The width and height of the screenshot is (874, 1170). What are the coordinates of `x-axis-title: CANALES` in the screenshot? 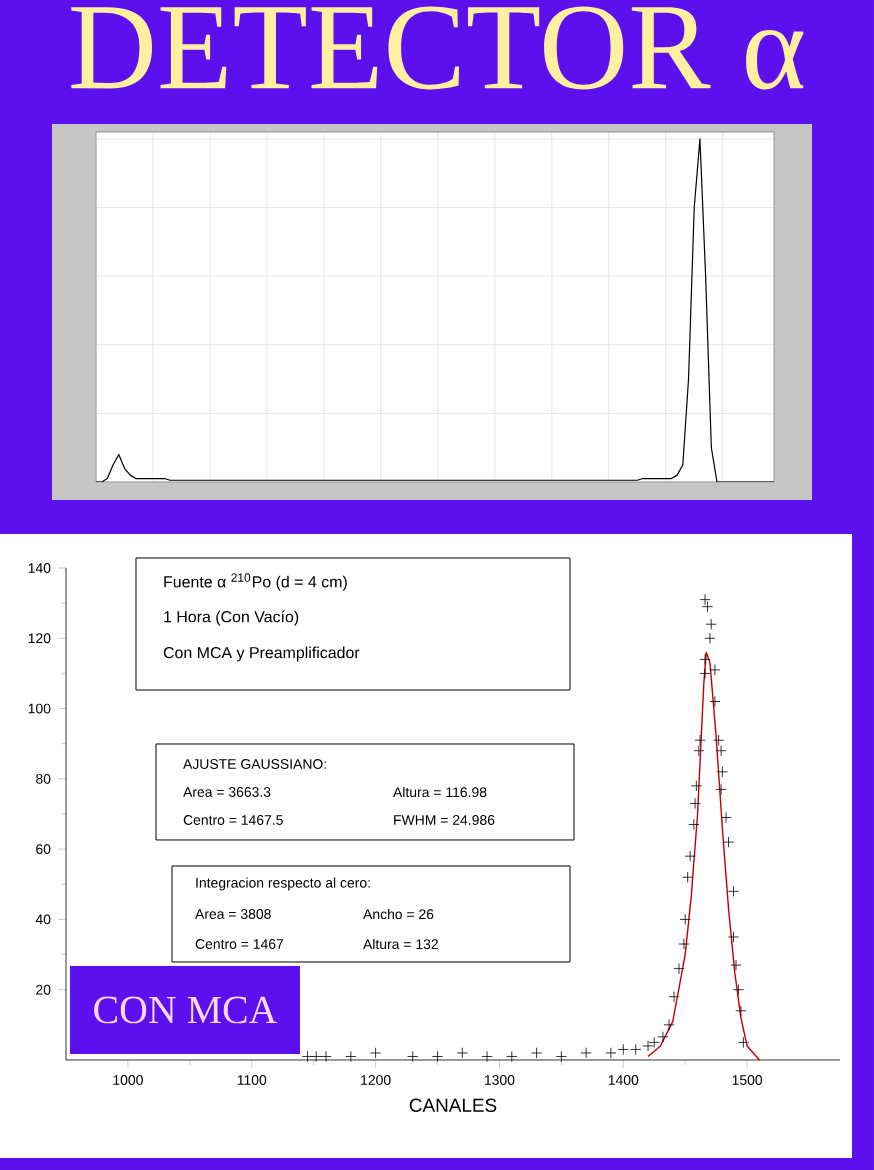 It's located at (453, 1105).